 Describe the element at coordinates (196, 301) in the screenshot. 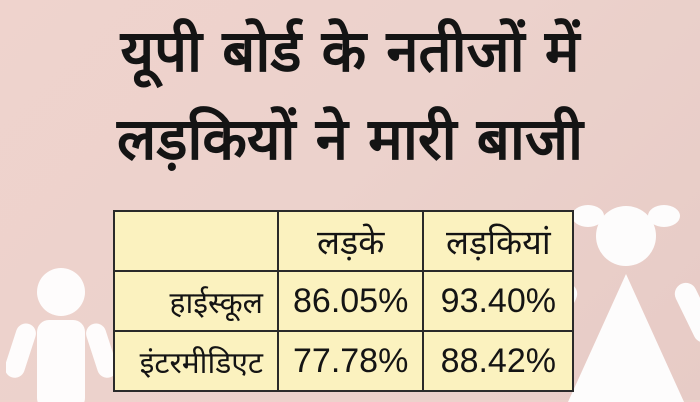

I see `row-label-highschool: हाईस्कूल` at that location.